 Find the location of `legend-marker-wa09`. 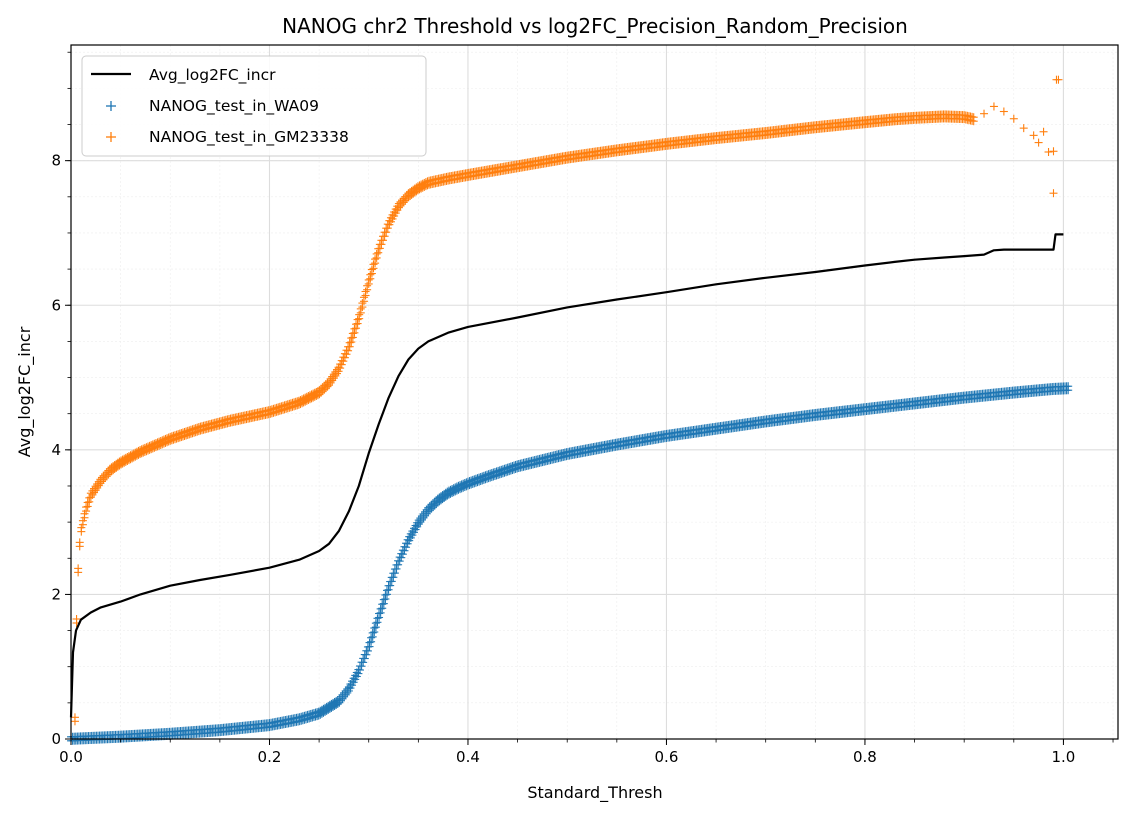

legend-marker-wa09 is located at coordinates (111, 106).